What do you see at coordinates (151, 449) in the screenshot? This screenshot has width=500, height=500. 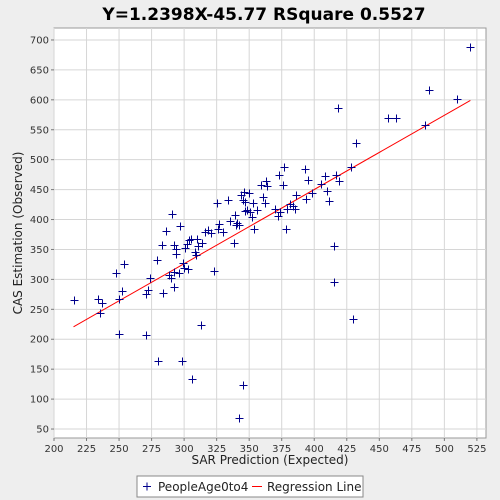 I see `x-tick-label-3: 275` at bounding box center [151, 449].